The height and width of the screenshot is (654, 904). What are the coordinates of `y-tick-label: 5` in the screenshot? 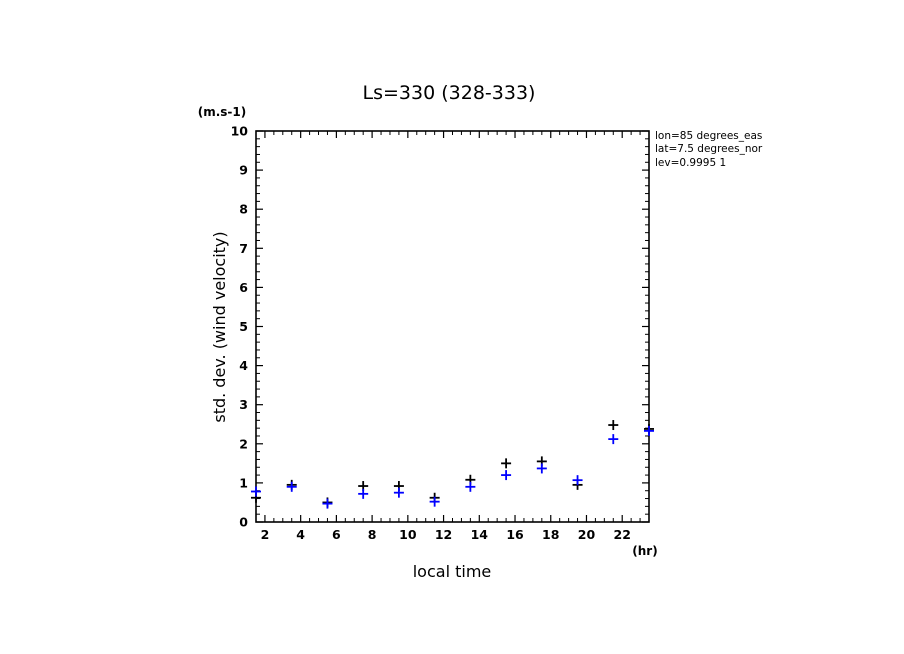 It's located at (243, 326).